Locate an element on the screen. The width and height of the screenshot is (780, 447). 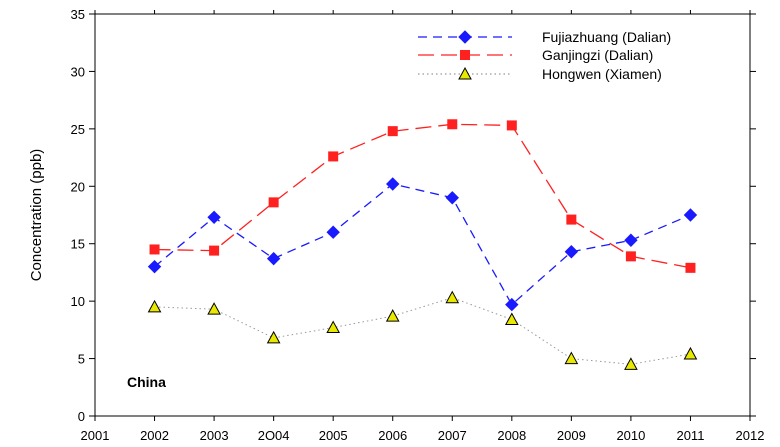
data-point-hongwen-2005 is located at coordinates (333, 327).